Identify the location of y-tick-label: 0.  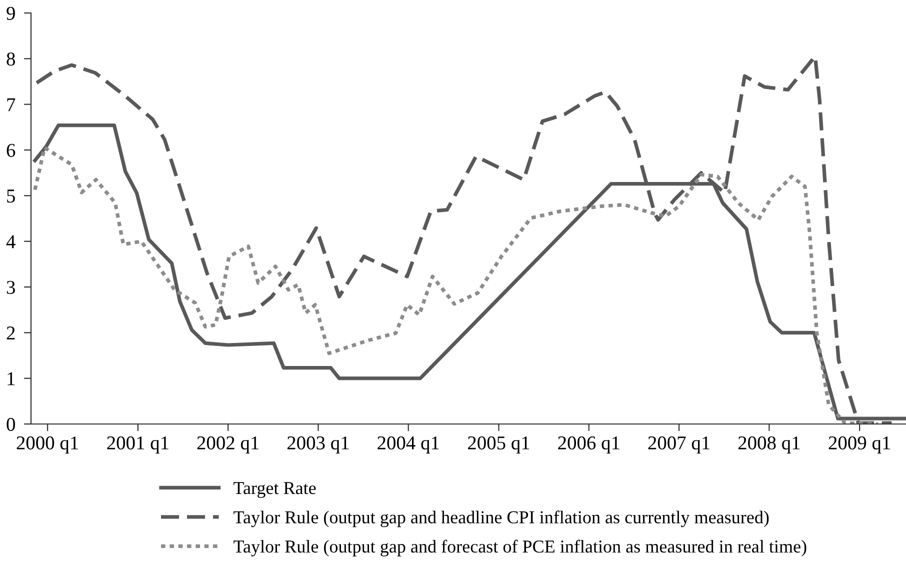
(10, 424).